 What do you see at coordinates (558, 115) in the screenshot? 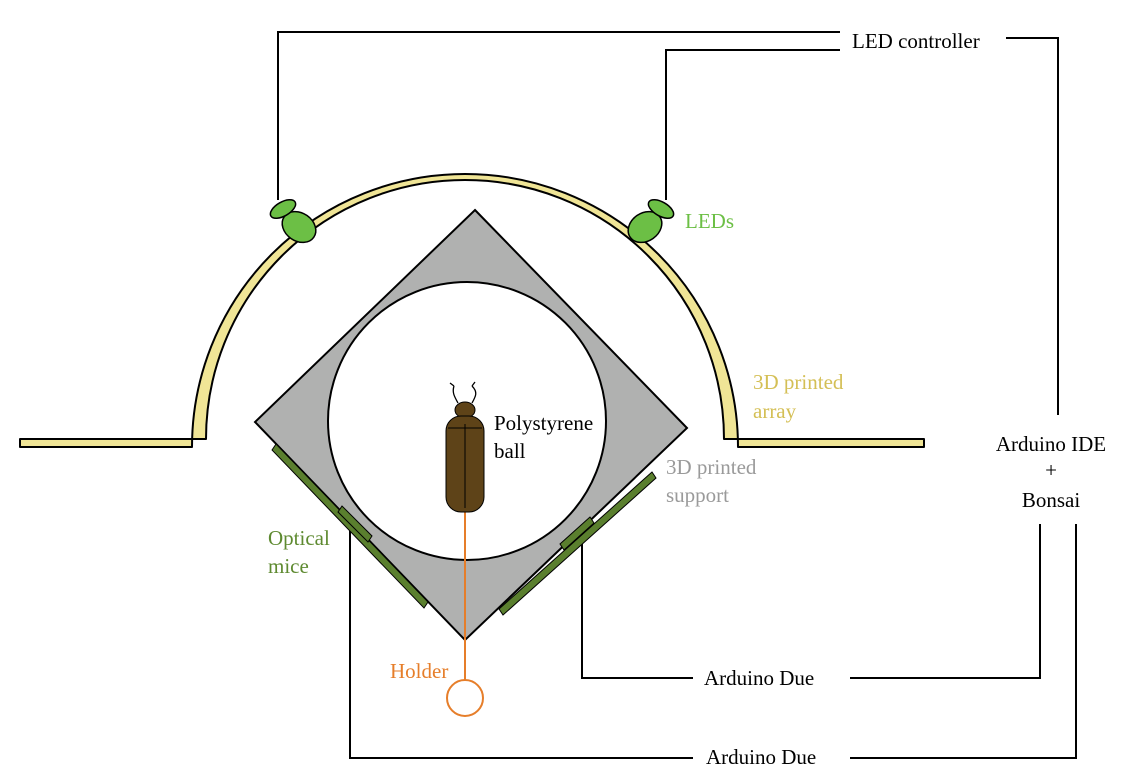
I see `wire-left-led-to-controller` at bounding box center [558, 115].